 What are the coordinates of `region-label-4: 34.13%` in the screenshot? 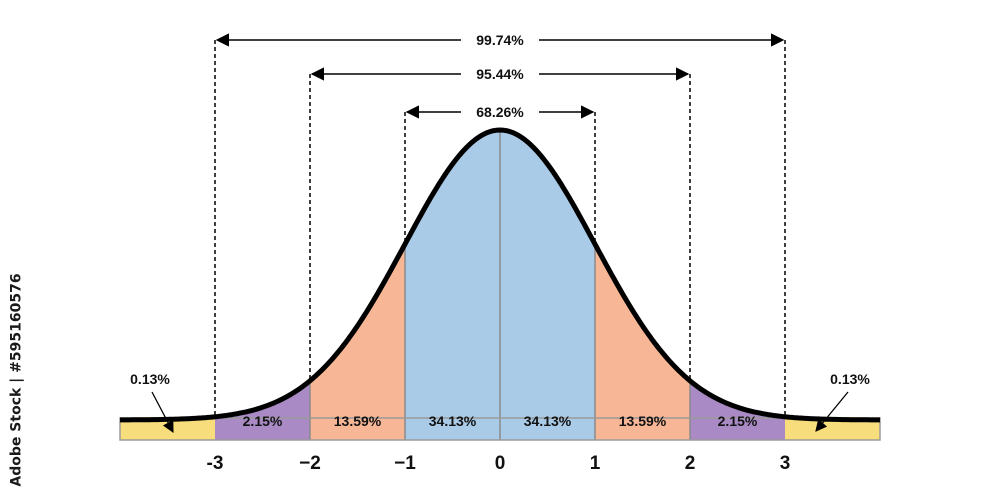 It's located at (548, 421).